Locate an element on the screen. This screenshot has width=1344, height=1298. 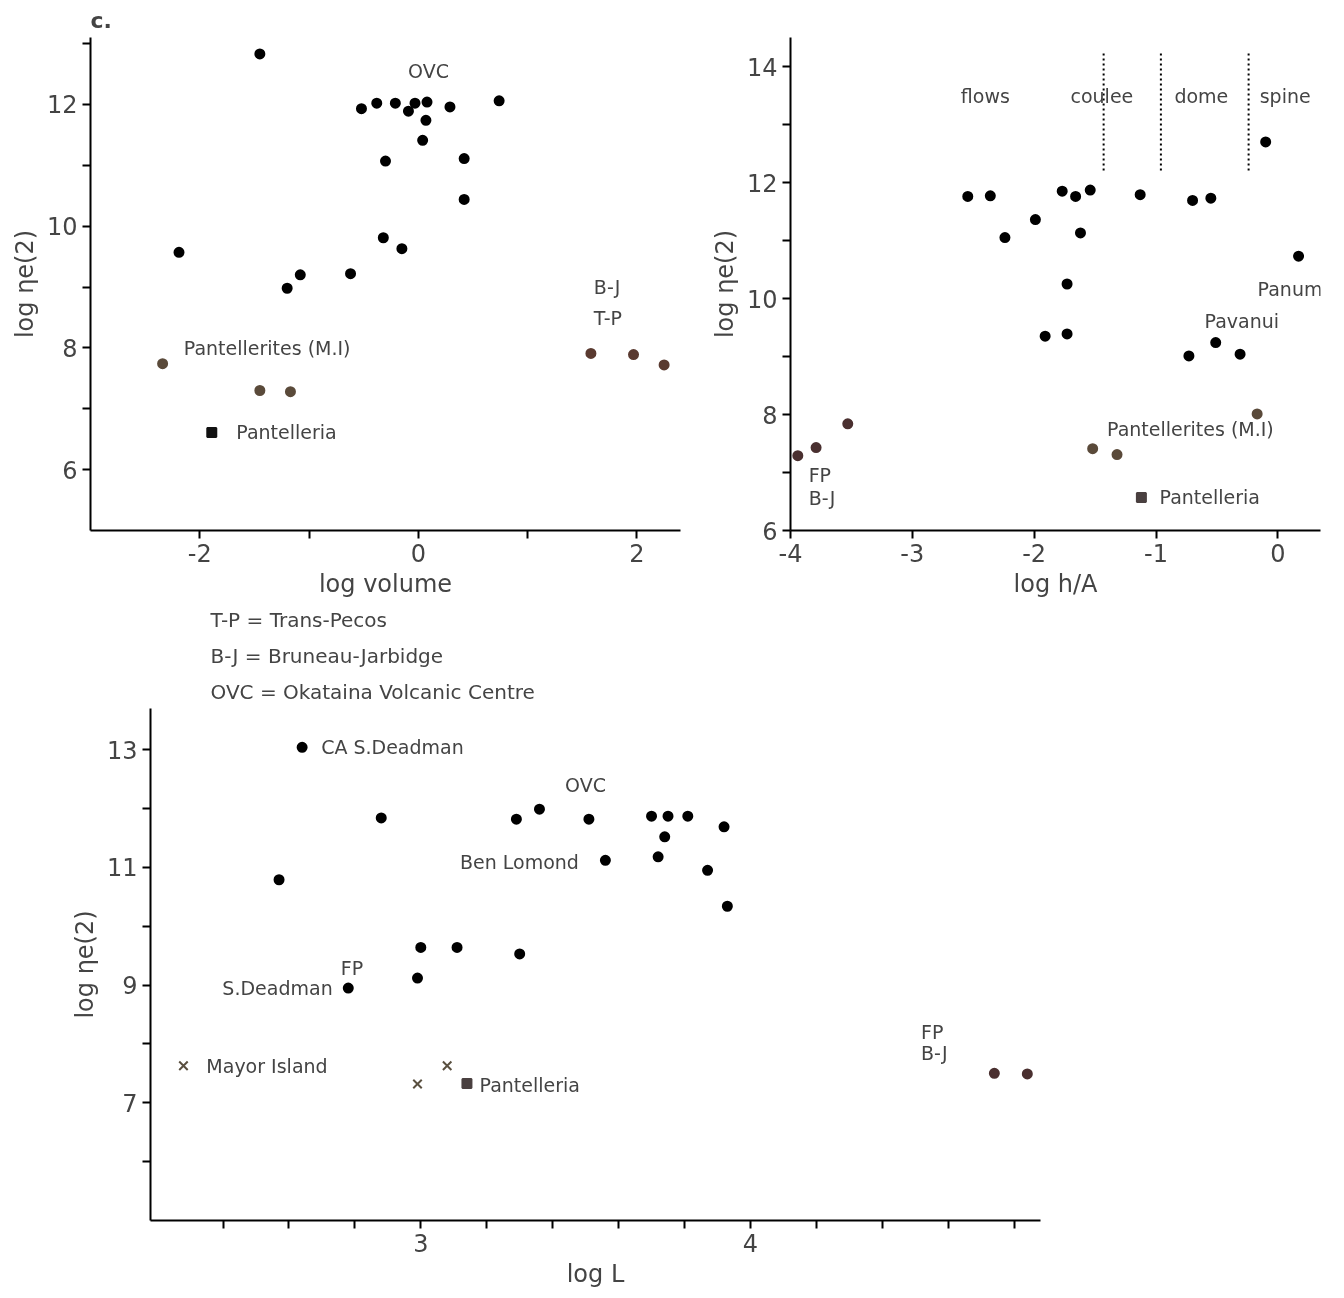
x-tick-label: -4 is located at coordinates (790, 553).